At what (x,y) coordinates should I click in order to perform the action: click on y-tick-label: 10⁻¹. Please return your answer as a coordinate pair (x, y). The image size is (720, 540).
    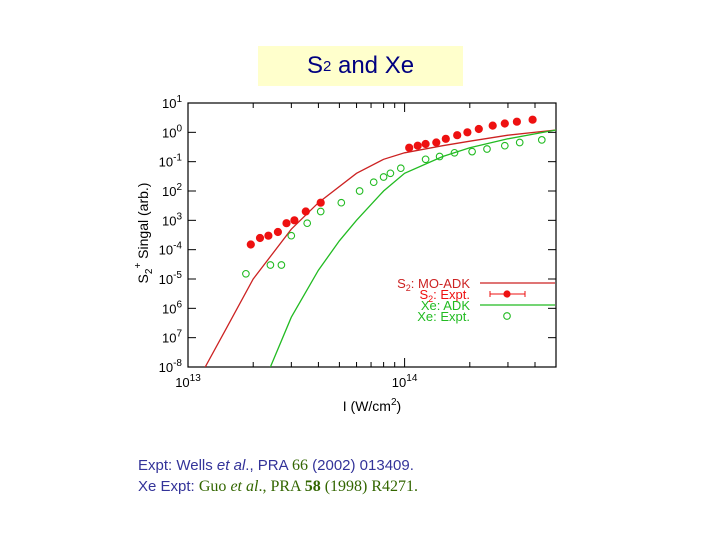
    Looking at the image, I should click on (171, 161).